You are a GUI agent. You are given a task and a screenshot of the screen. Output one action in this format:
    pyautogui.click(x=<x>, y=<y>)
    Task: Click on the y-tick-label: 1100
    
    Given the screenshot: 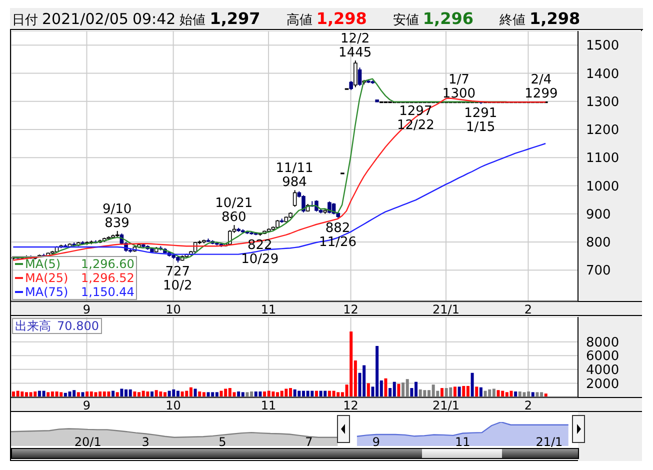 What is the action you would take?
    pyautogui.click(x=603, y=158)
    